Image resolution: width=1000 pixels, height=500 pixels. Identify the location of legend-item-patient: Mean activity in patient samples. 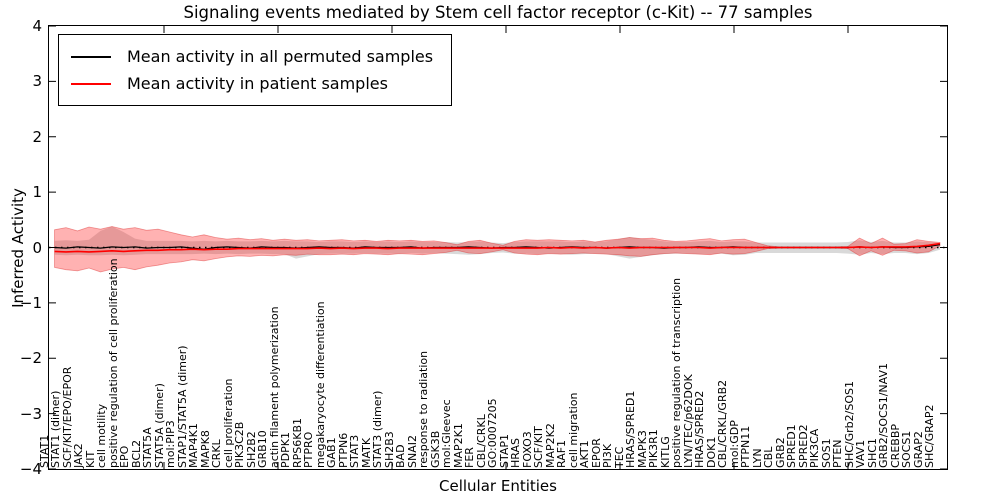
(252, 83).